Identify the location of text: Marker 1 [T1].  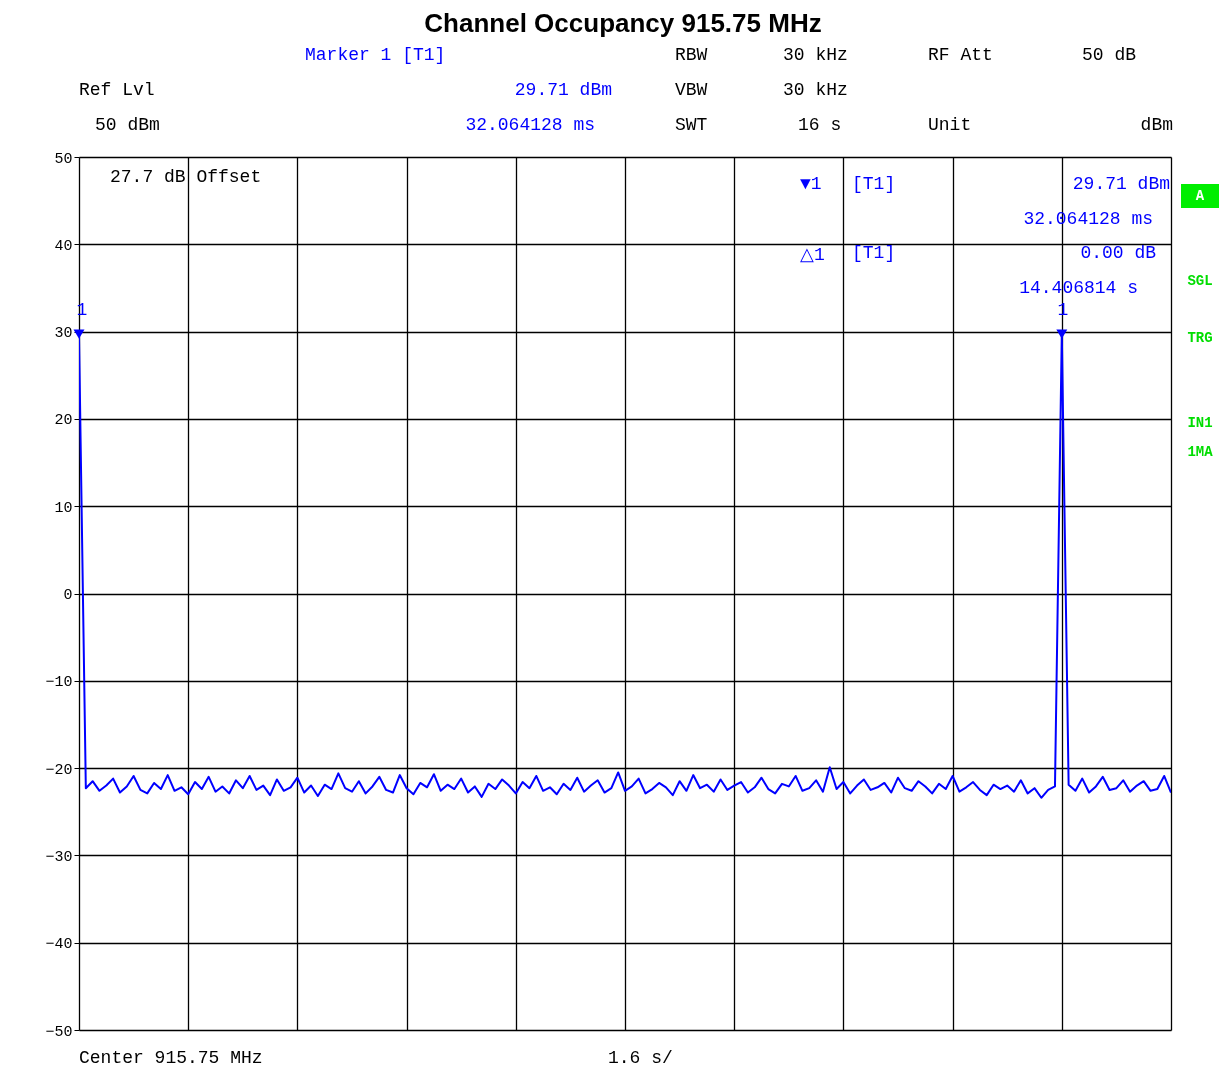
(375, 55).